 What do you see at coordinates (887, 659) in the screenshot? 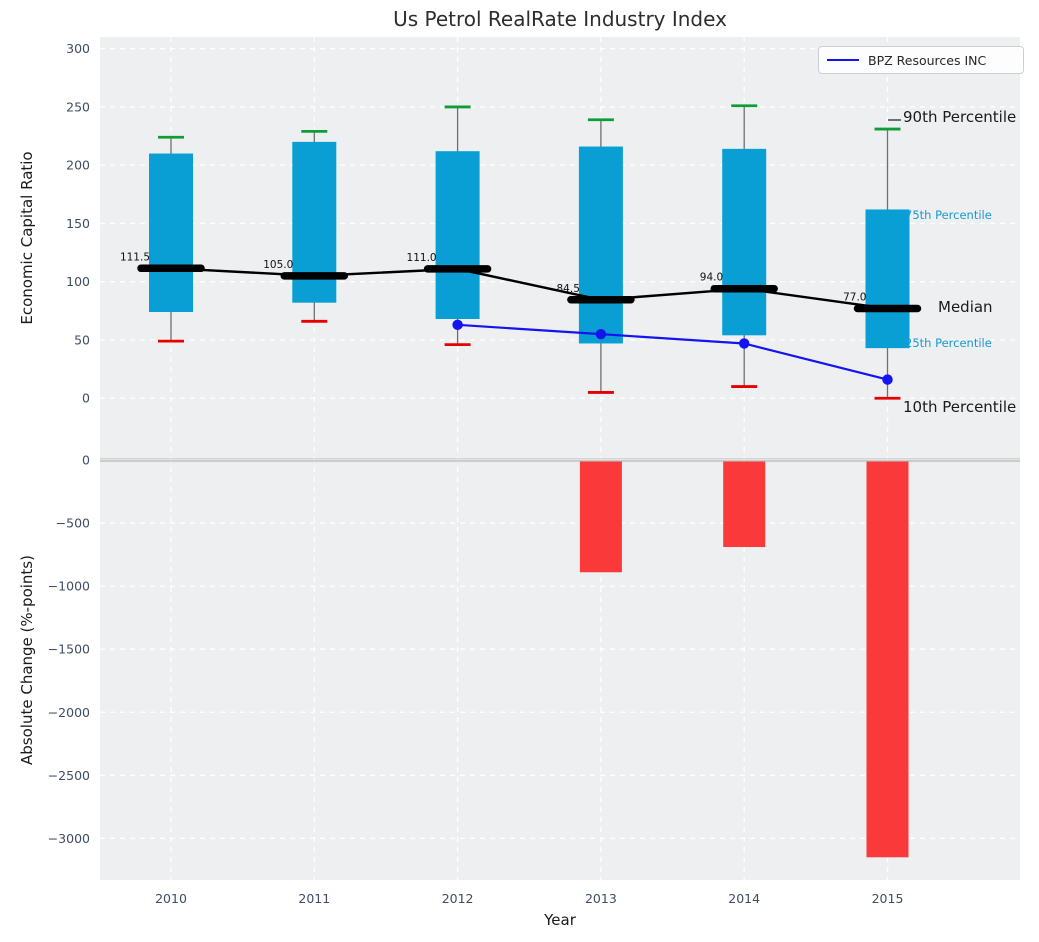
I see `bar-2015` at bounding box center [887, 659].